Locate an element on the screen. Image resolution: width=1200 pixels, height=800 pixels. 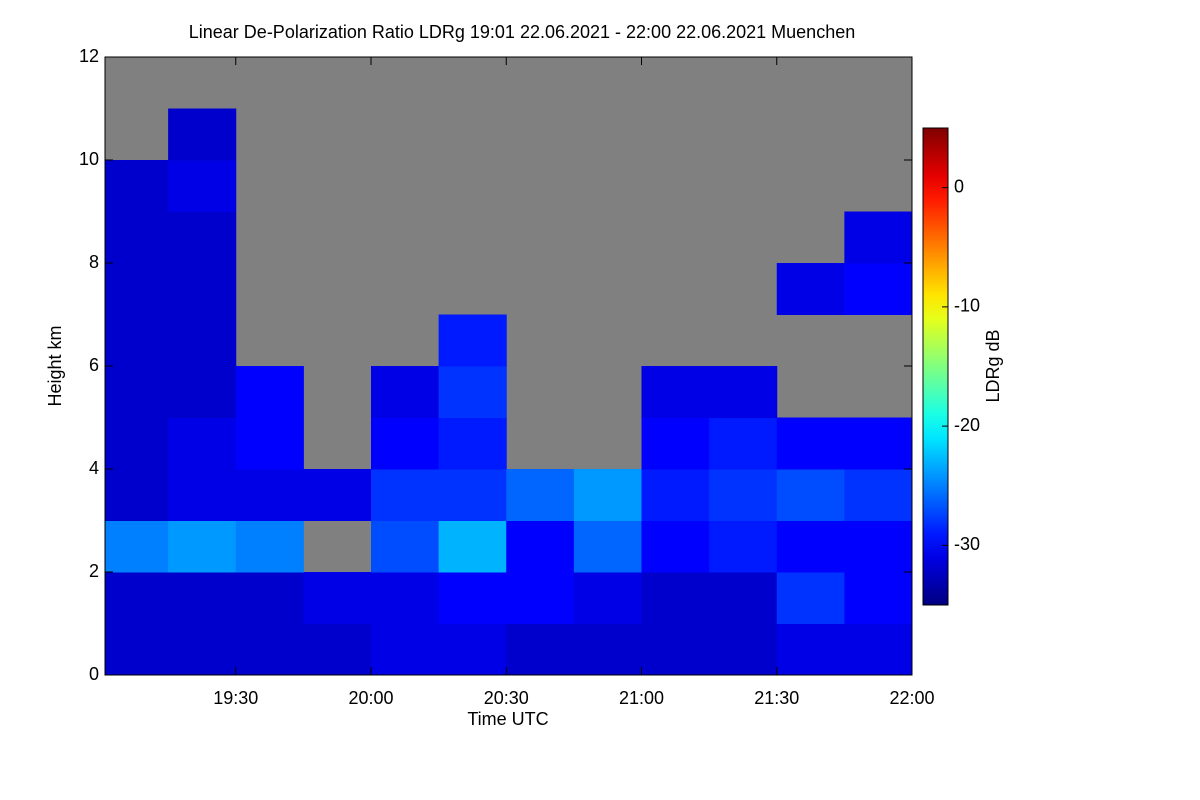
x-tick-label: 21:00 is located at coordinates (641, 698).